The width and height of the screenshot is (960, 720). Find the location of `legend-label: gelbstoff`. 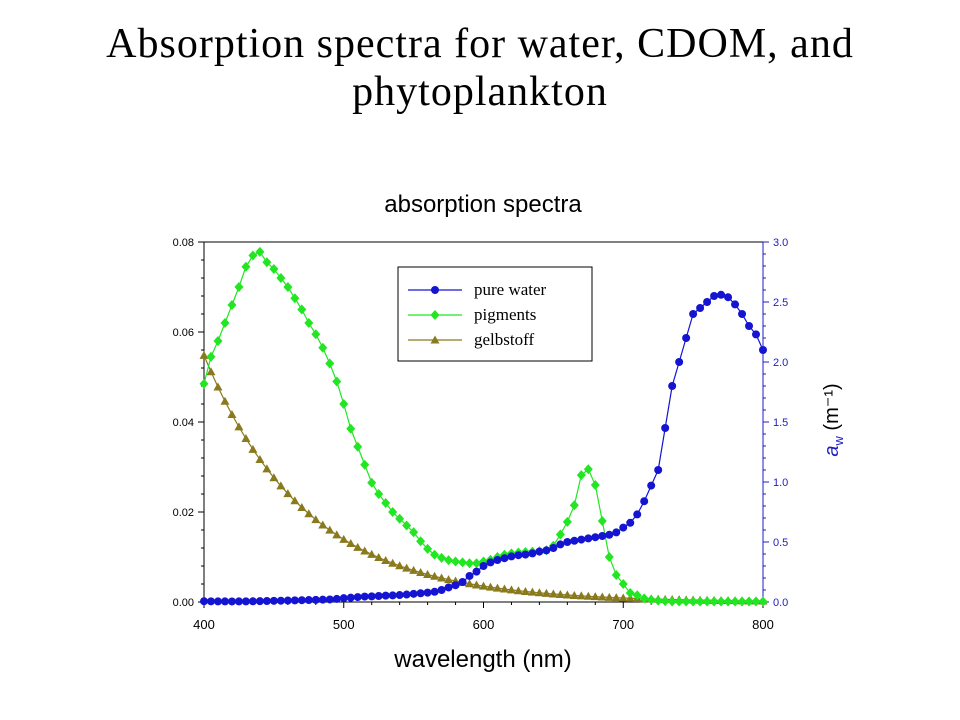

legend-label: gelbstoff is located at coordinates (504, 339).